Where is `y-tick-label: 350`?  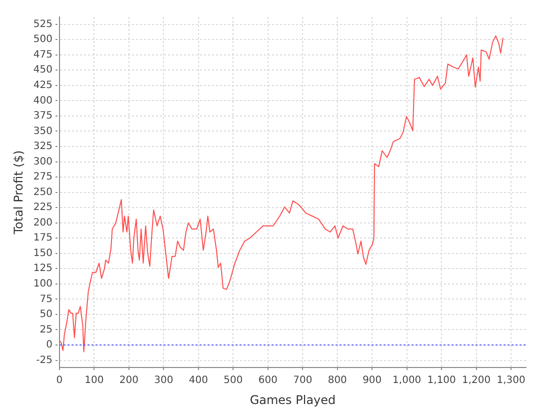 y-tick-label: 350 is located at coordinates (42, 131).